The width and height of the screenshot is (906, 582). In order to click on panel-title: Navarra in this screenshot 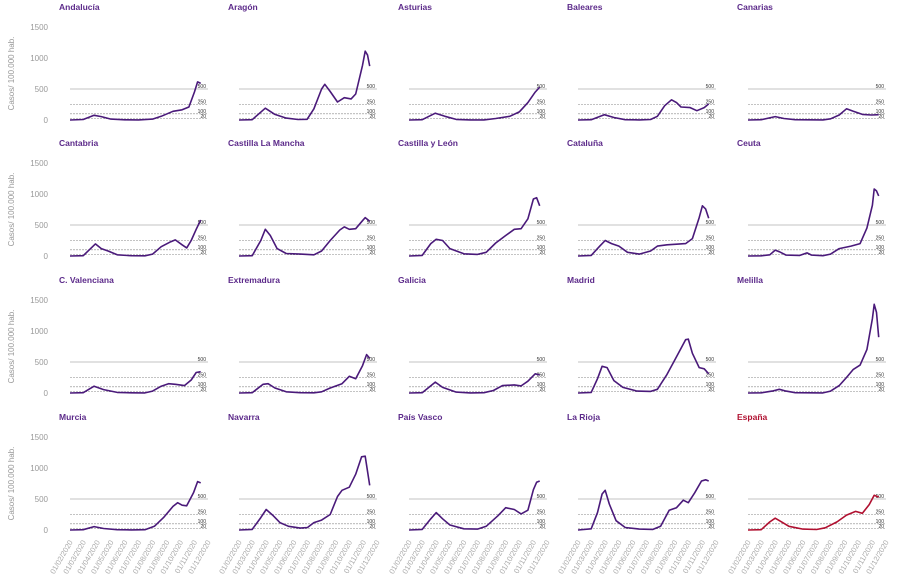, I will do `click(244, 417)`.